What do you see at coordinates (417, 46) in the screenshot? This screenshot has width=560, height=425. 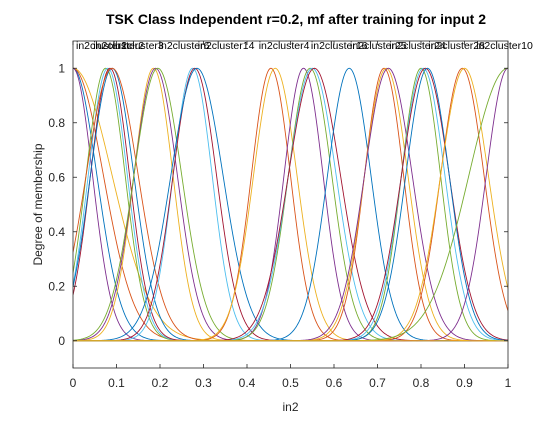 I see `mf-label-in2cluster24: in2cluster24` at bounding box center [417, 46].